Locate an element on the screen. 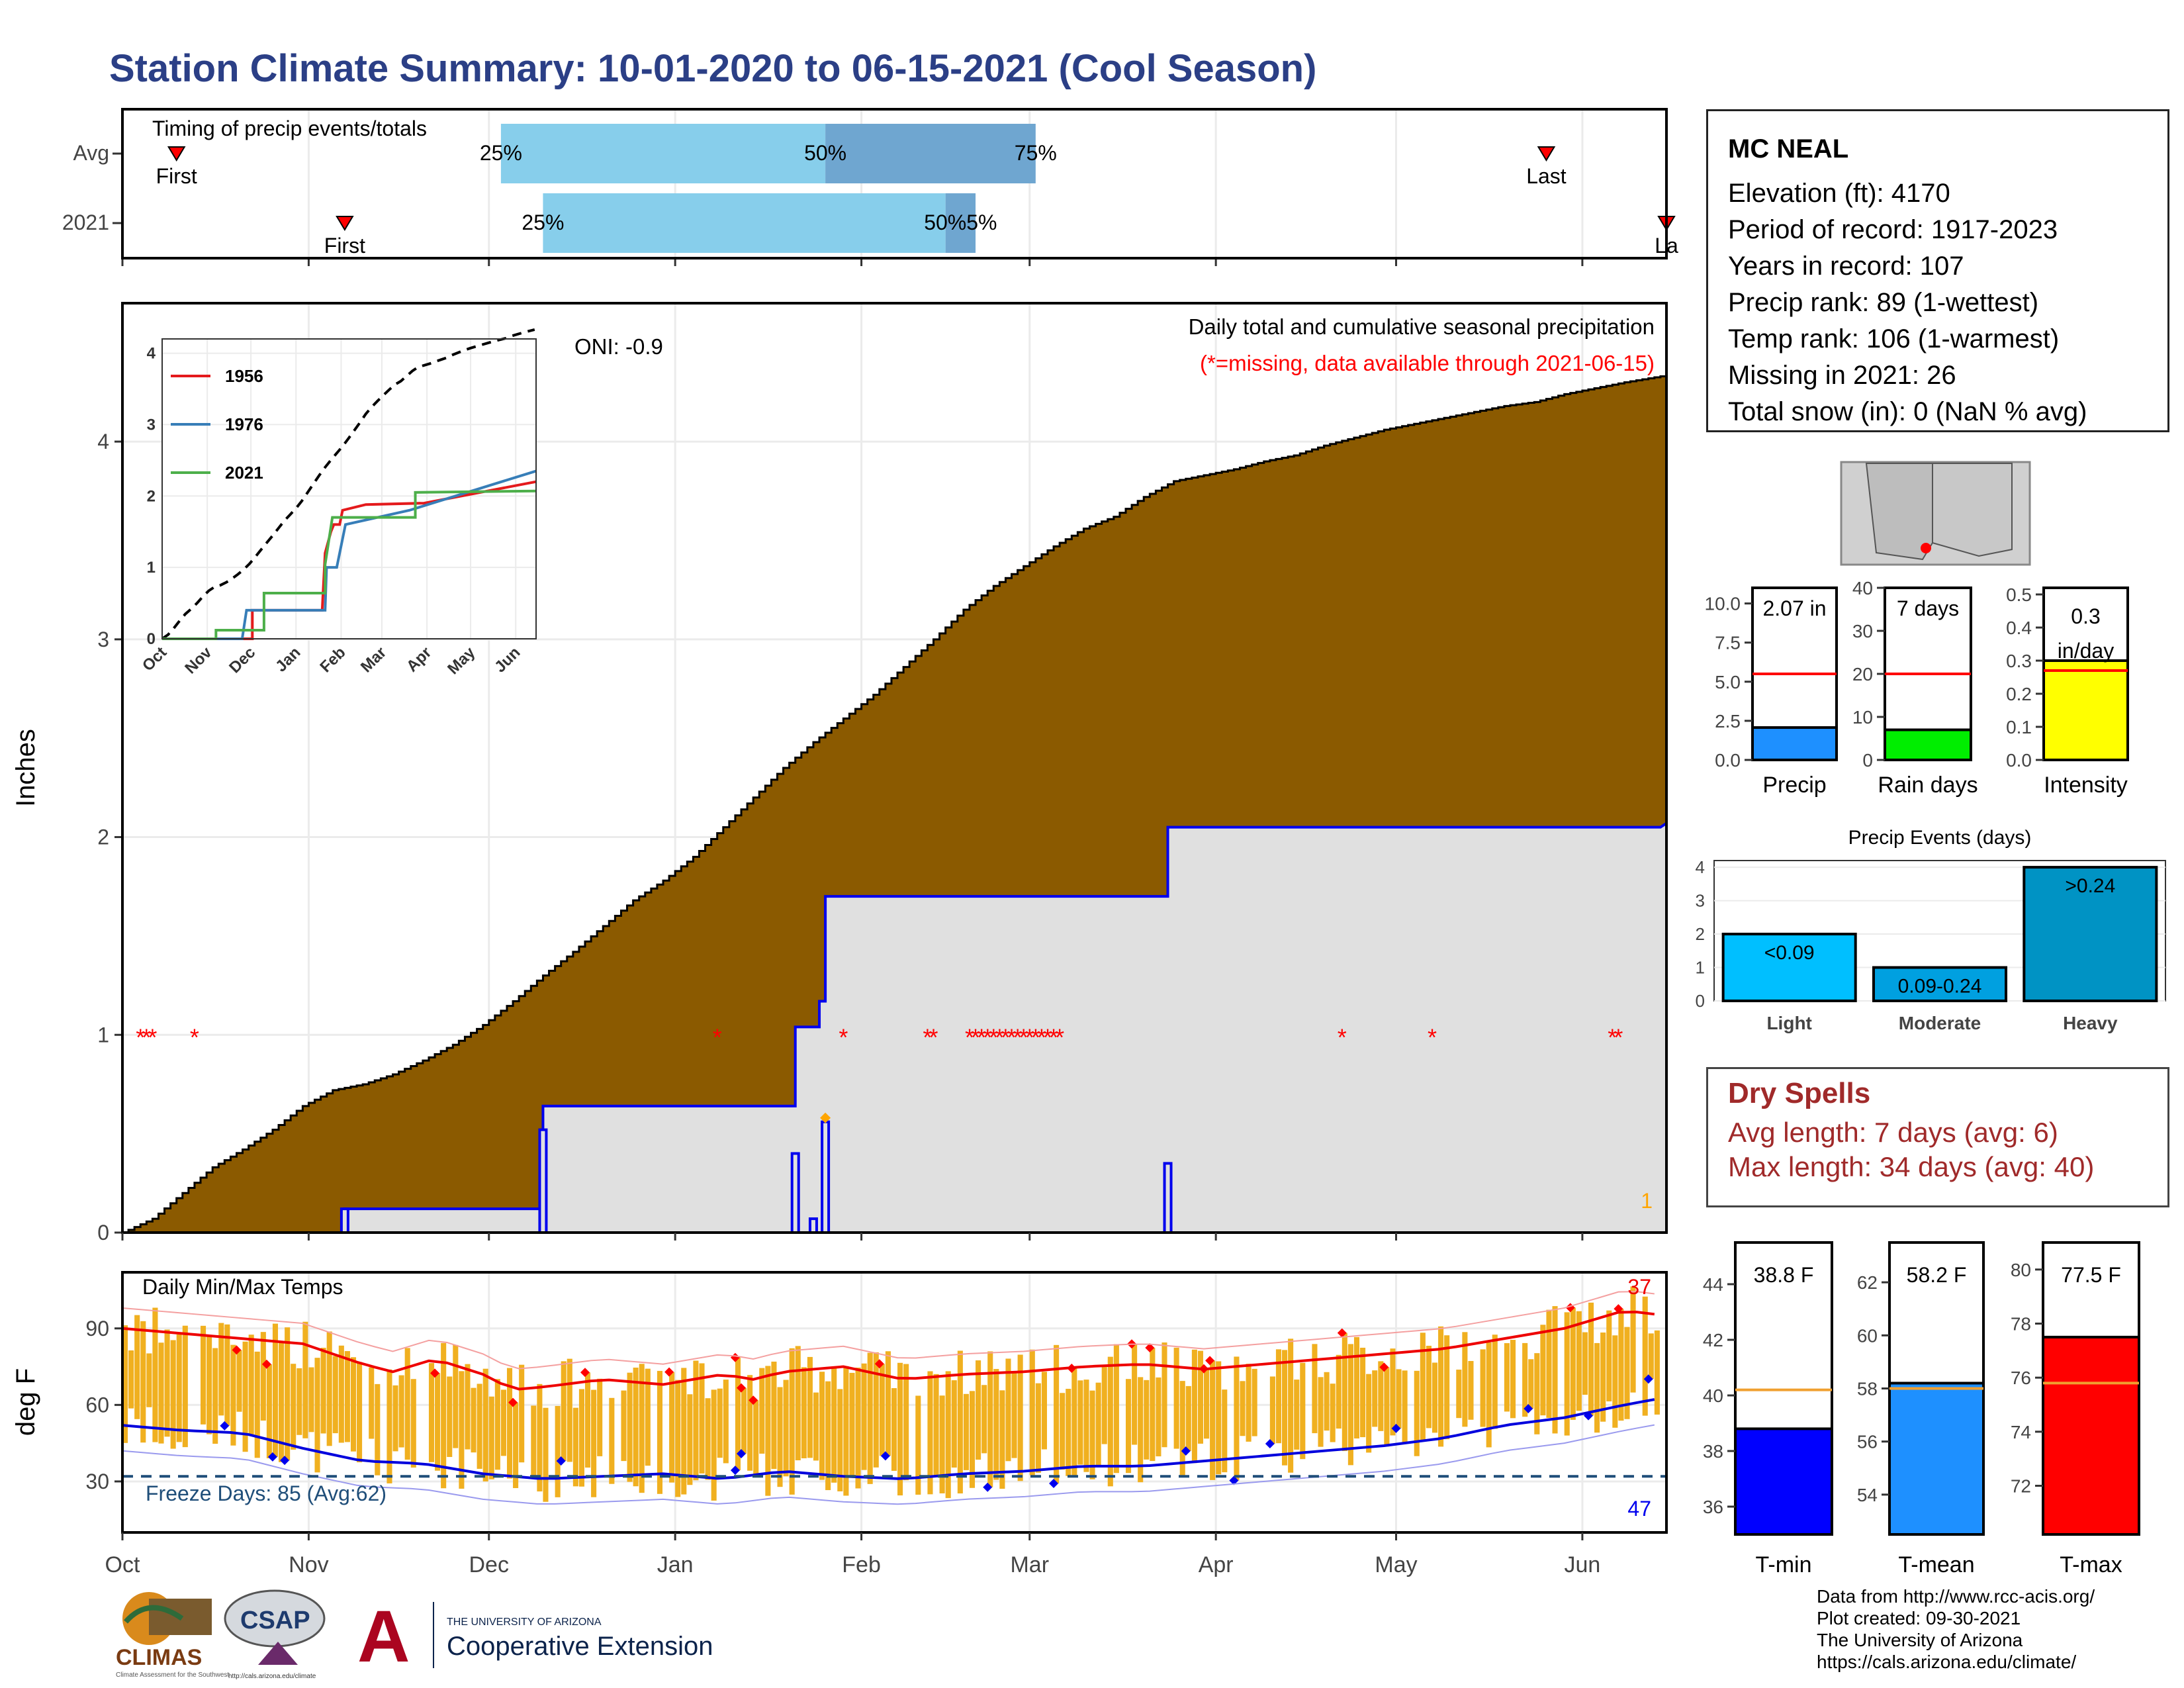 This screenshot has width=2184, height=1688. rain-days-panel-y-tick-label: 30 is located at coordinates (1863, 631).